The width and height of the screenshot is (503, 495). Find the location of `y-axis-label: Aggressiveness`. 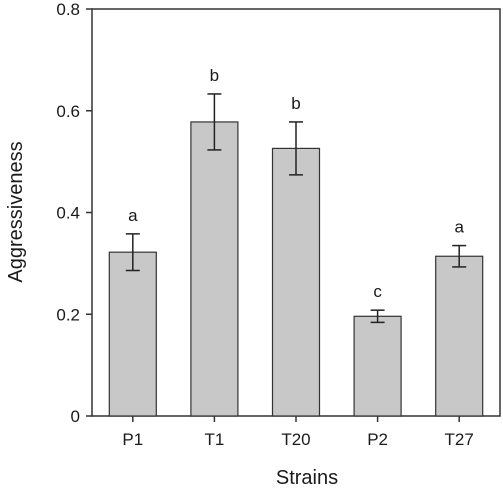

y-axis-label: Aggressiveness is located at coordinates (16, 211).